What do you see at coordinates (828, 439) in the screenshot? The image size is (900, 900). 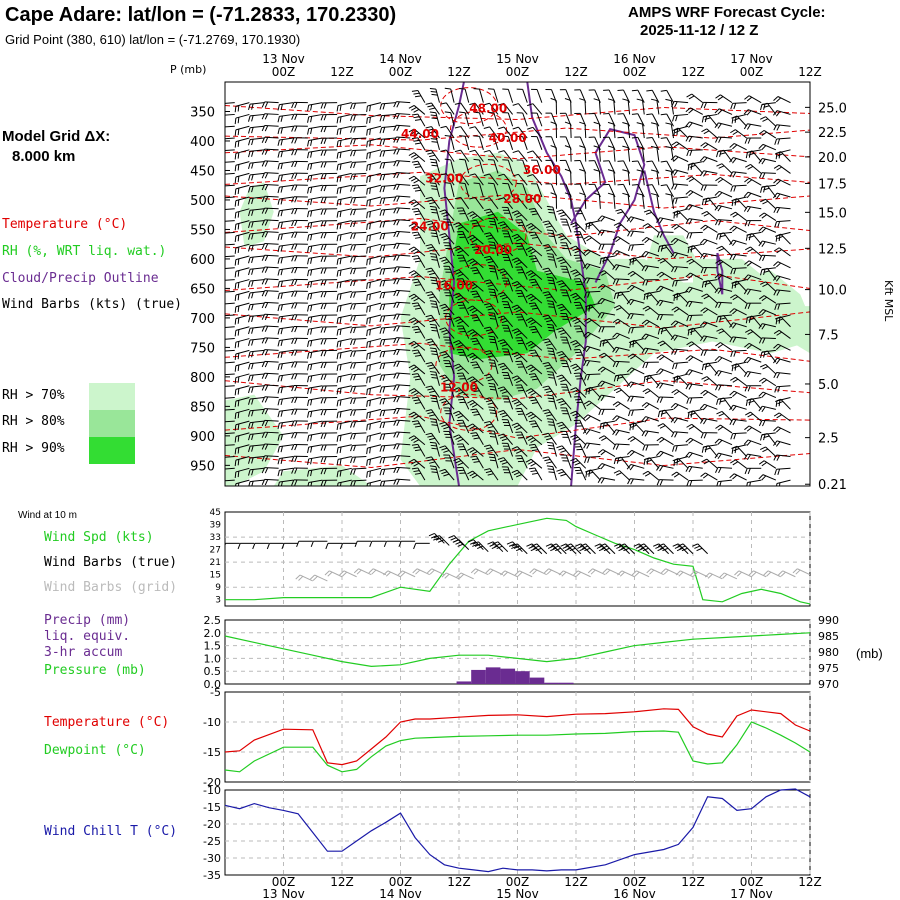 I see `height-tick-label: 2.5` at bounding box center [828, 439].